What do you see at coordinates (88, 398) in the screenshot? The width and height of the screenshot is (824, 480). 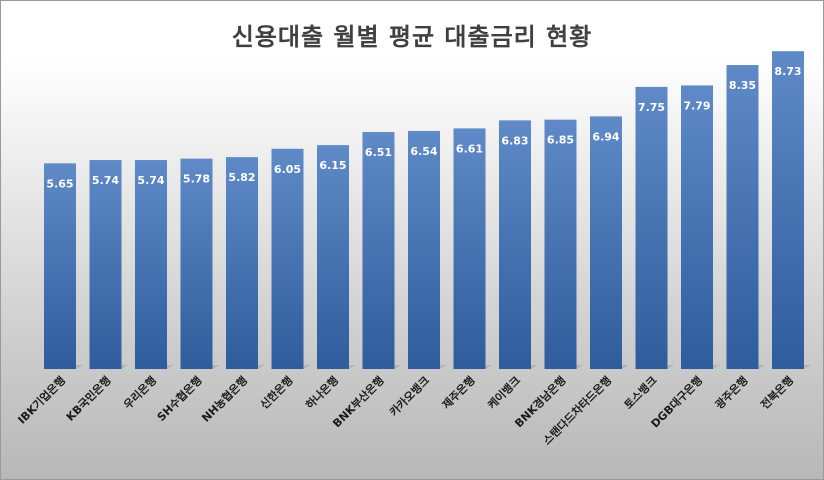 I see `category-tick-label: KB국민은행` at bounding box center [88, 398].